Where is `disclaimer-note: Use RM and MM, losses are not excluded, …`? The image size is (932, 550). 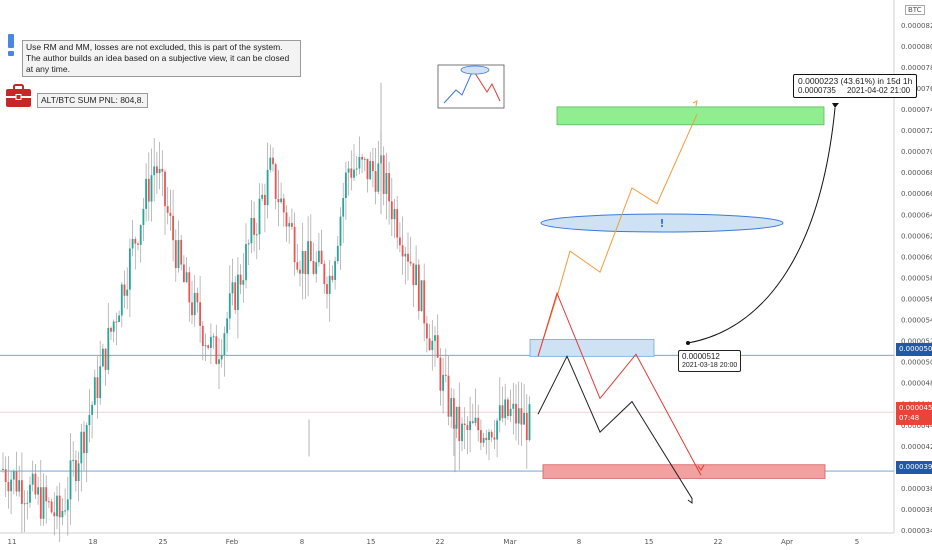 disclaimer-note: Use RM and MM, losses are not excluded, … is located at coordinates (161, 58).